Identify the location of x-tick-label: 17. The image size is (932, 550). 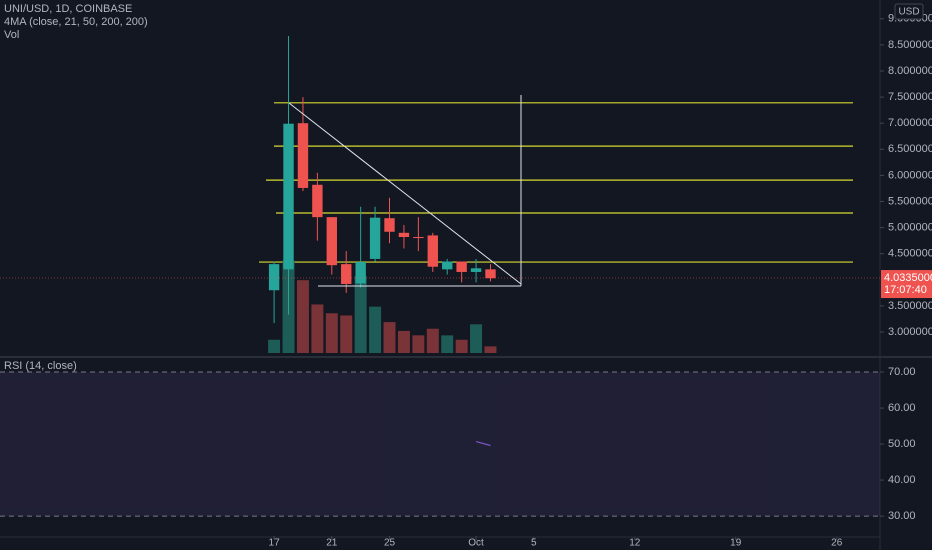
(275, 543).